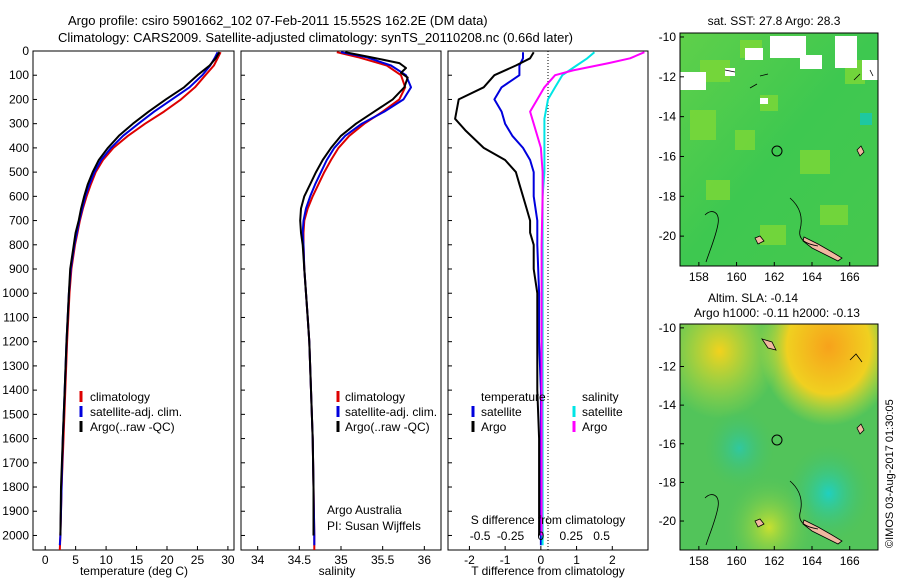 The width and height of the screenshot is (900, 580). Describe the element at coordinates (866, 119) in the screenshot. I see `sst-map-warm-pixel` at that location.